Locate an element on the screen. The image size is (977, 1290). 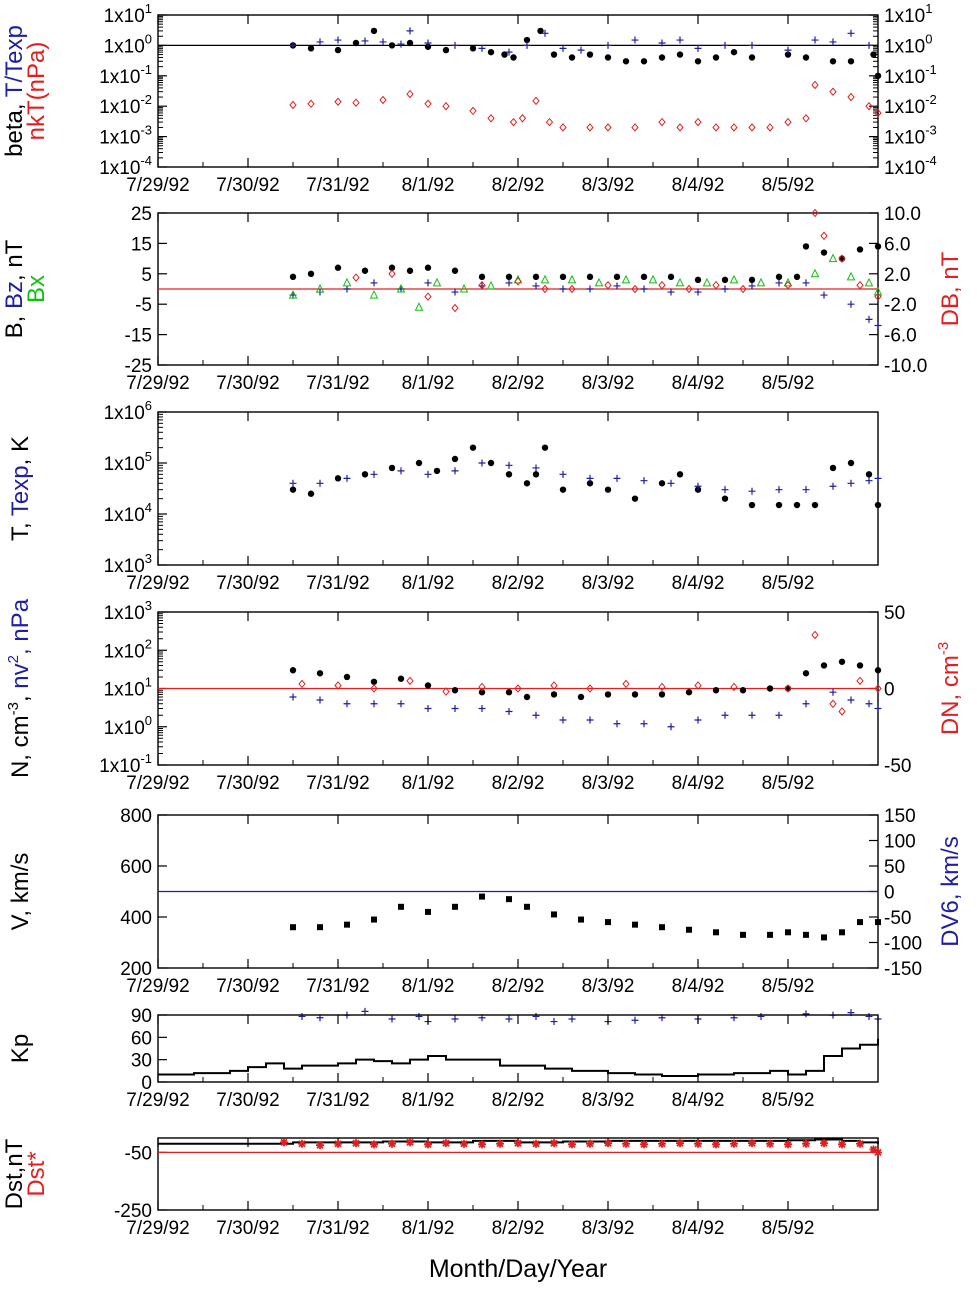
y-tick-label: 1x10² is located at coordinates (128, 649).